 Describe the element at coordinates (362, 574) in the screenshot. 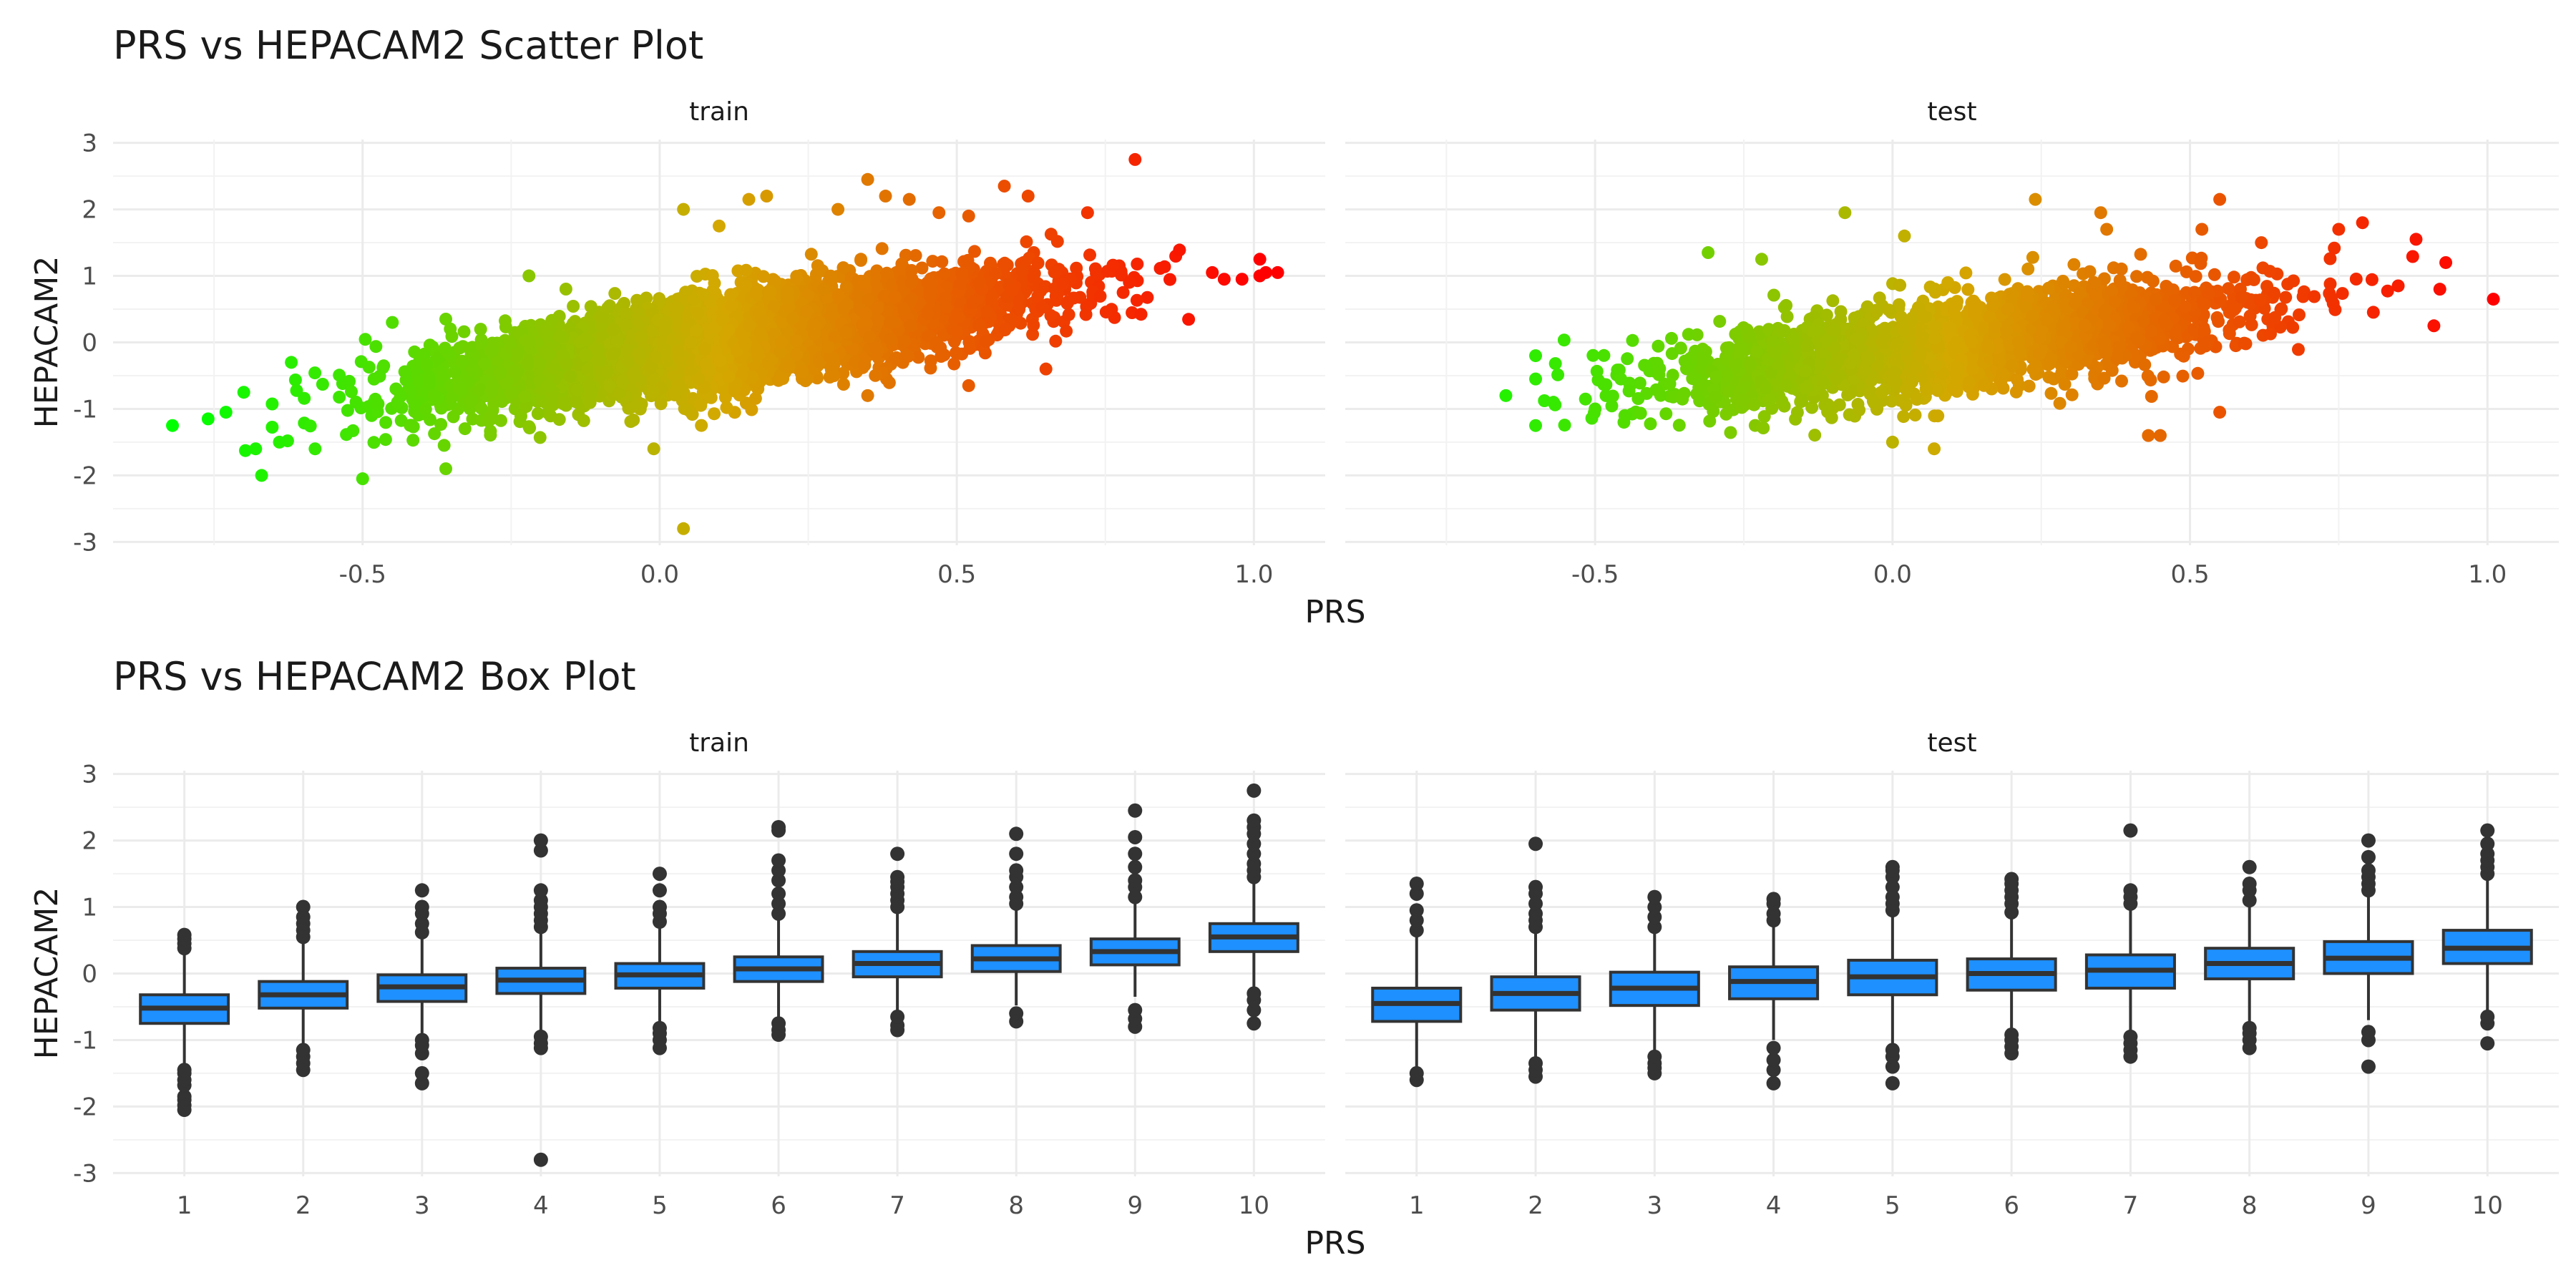

I see `scatter-train-x-tick-label: -0.5` at that location.